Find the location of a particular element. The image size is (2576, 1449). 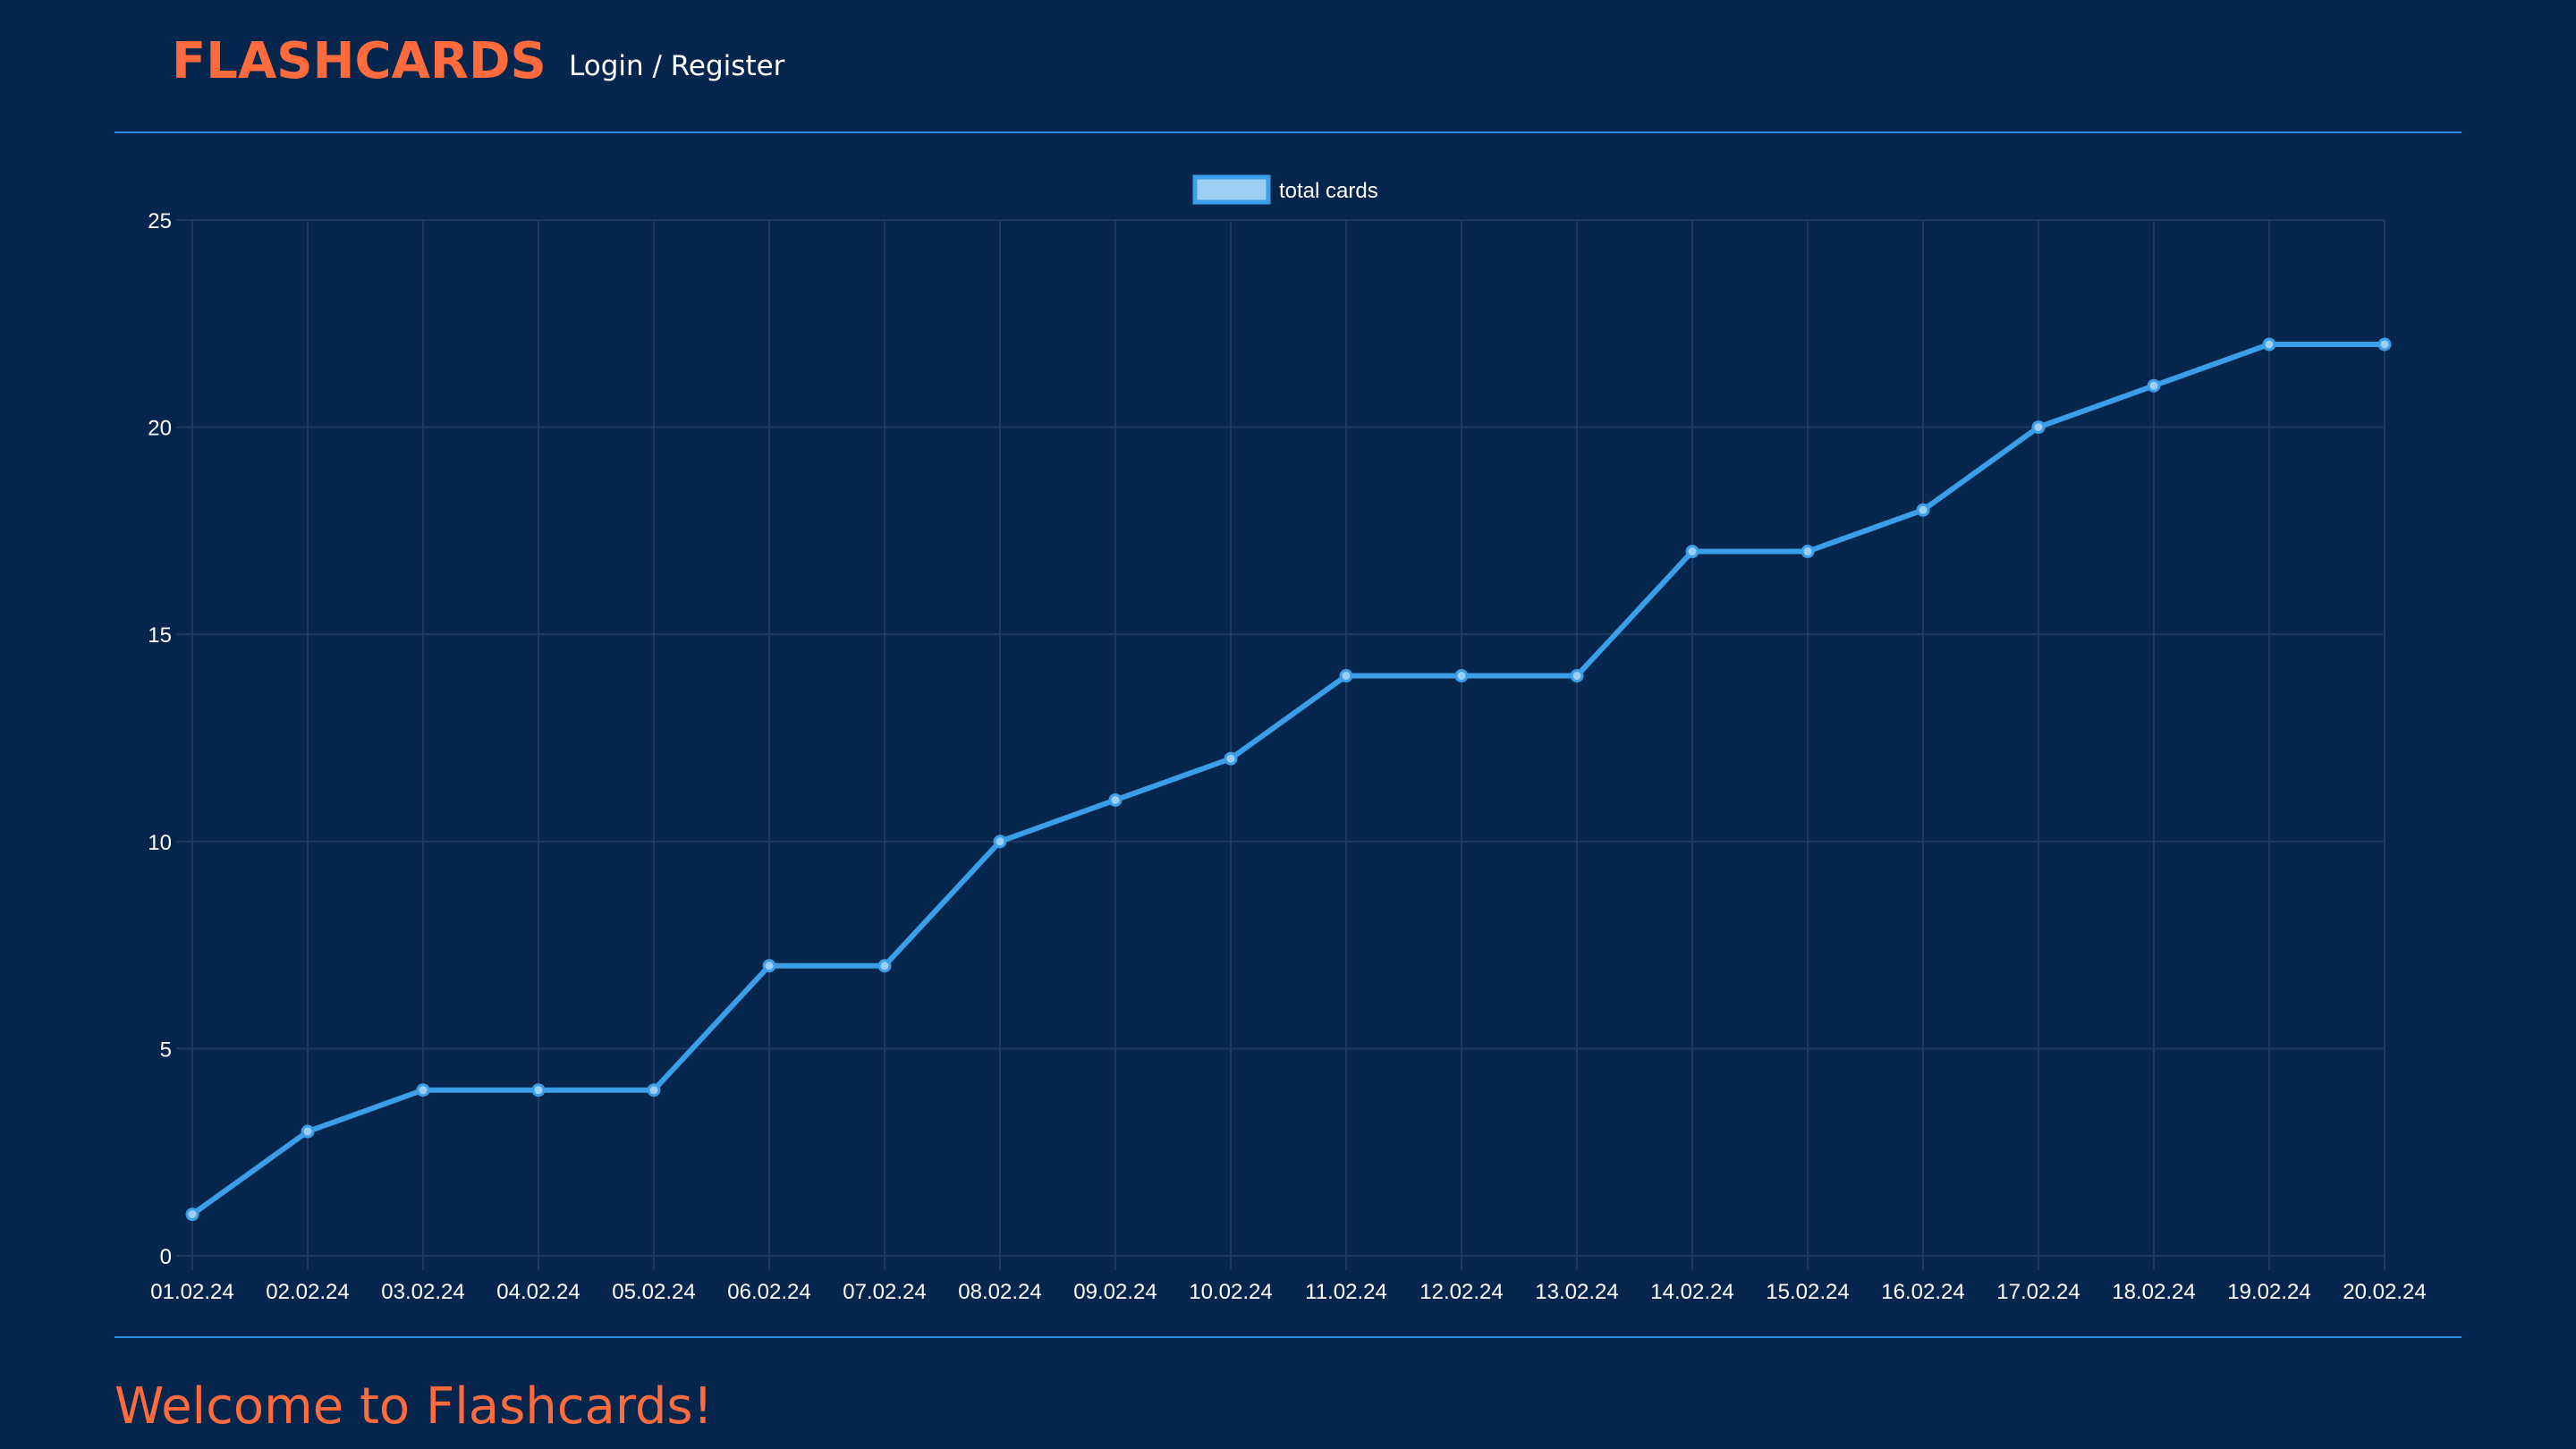

brand-logo: FLASHCARDS is located at coordinates (359, 61).